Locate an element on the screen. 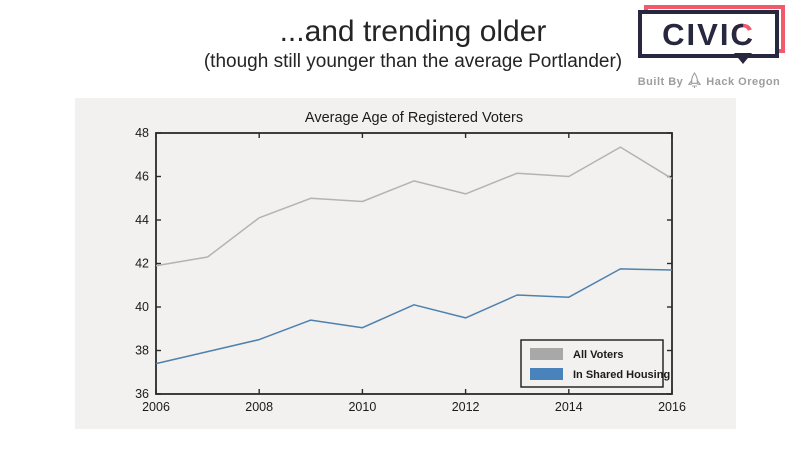 The height and width of the screenshot is (450, 800). y-tick-label: 38 is located at coordinates (142, 351).